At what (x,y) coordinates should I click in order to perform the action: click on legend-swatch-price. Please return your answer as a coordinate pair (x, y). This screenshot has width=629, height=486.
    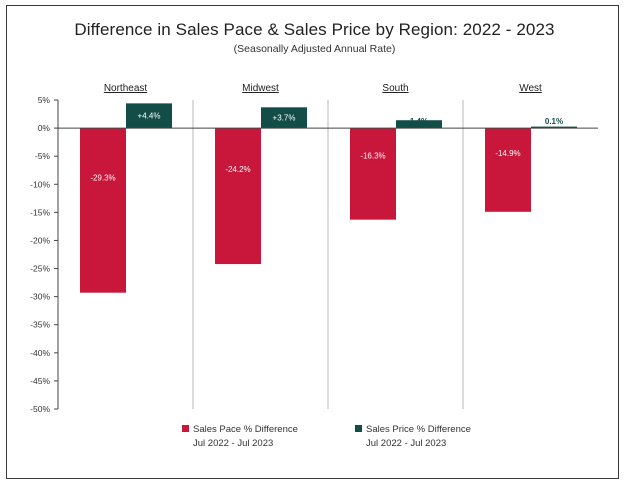
    Looking at the image, I should click on (358, 428).